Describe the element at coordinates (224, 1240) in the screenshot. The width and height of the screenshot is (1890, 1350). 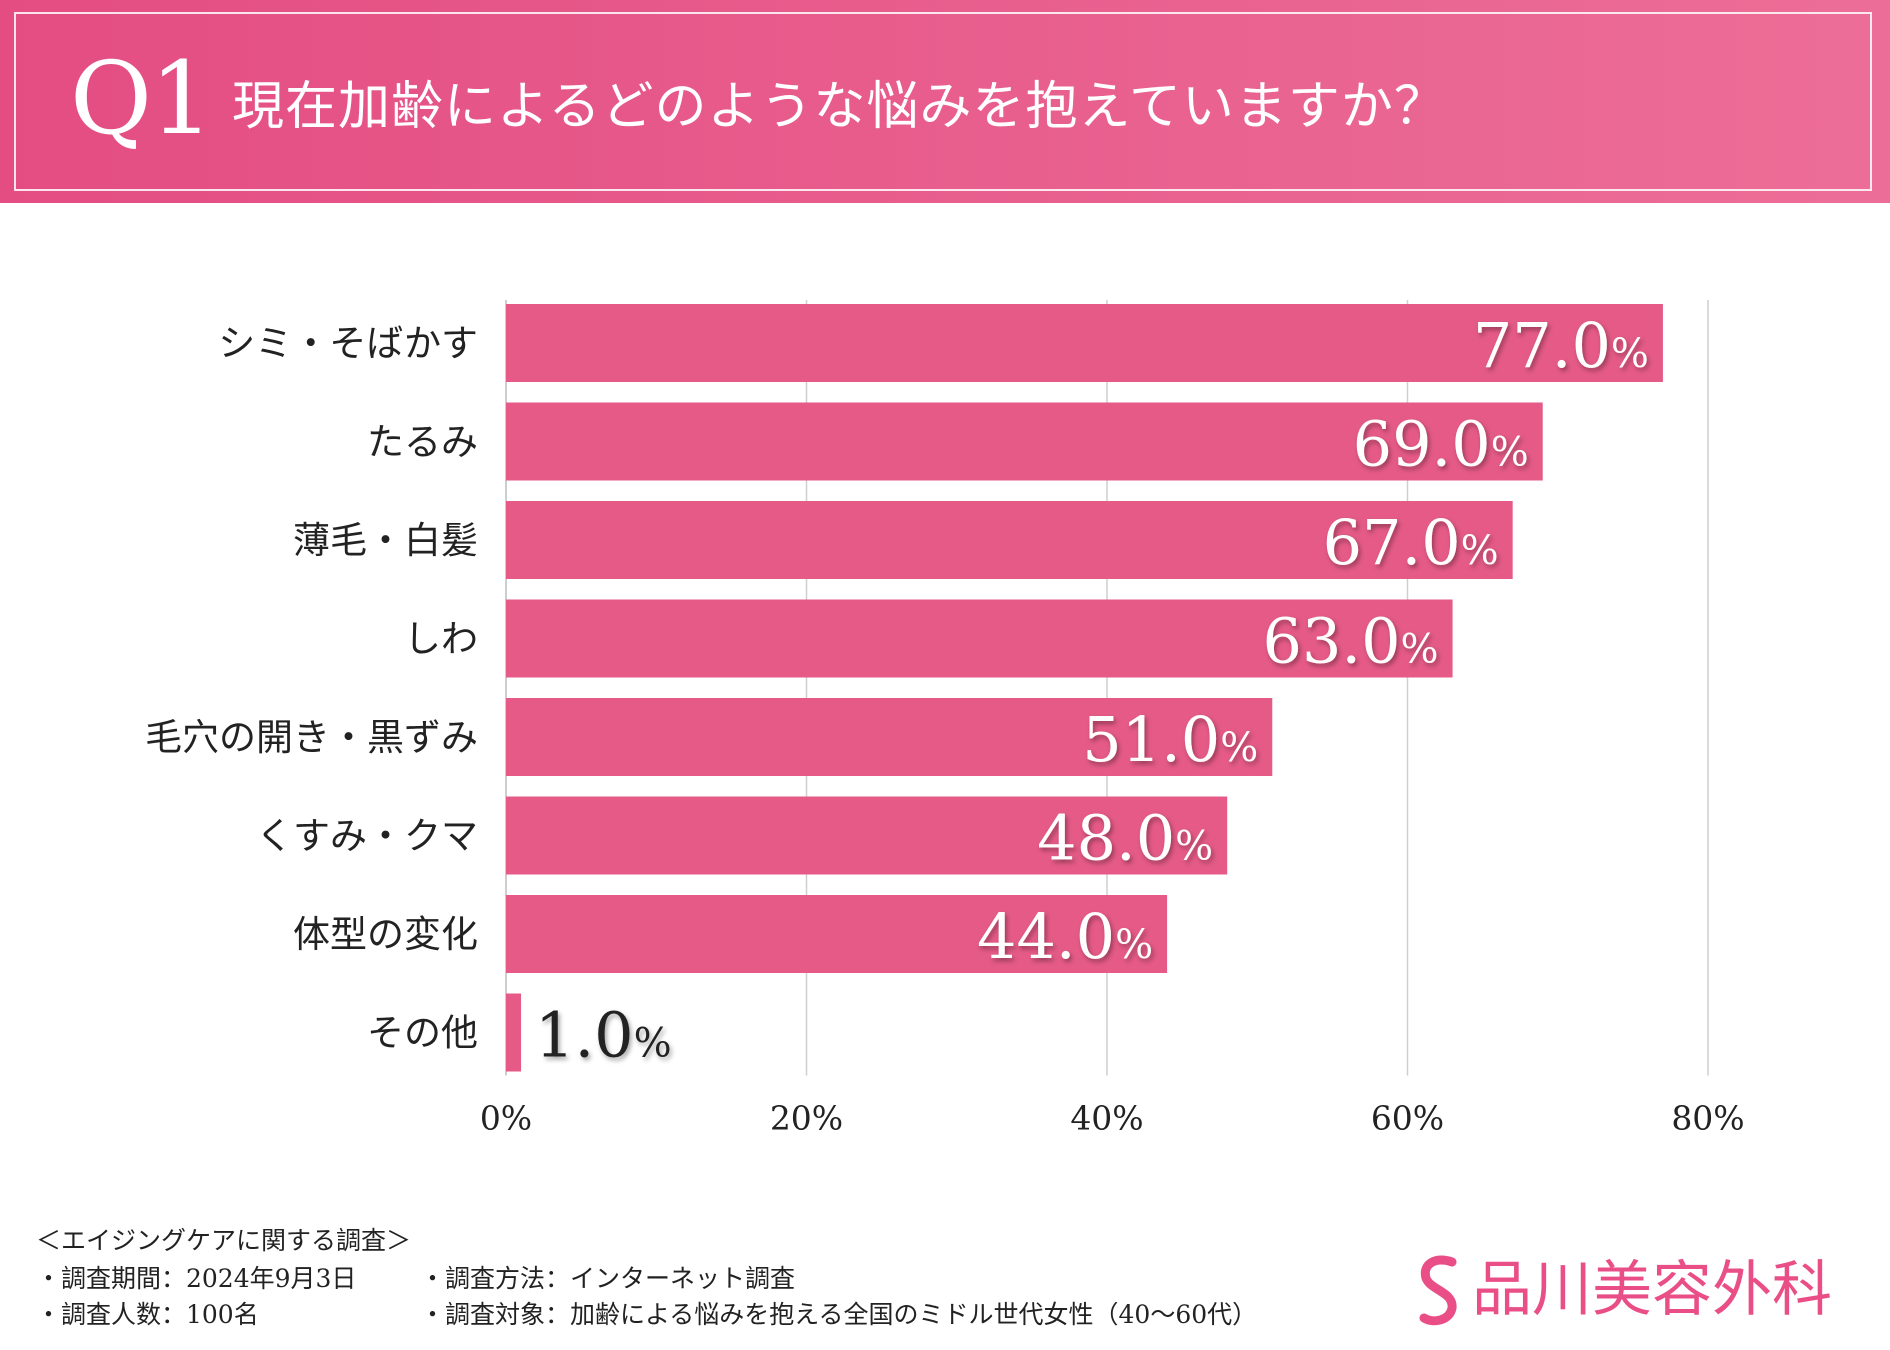
I see `survey-title: ＜エイジングケアに関する調査＞` at that location.